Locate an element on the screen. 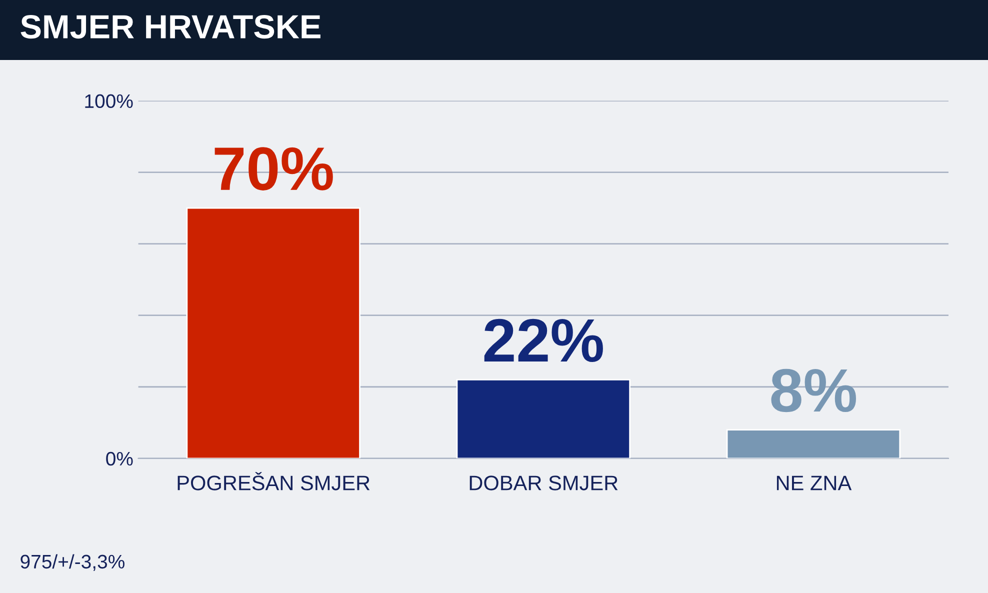 Image resolution: width=988 pixels, height=593 pixels. y-tick-label: 0% is located at coordinates (119, 459).